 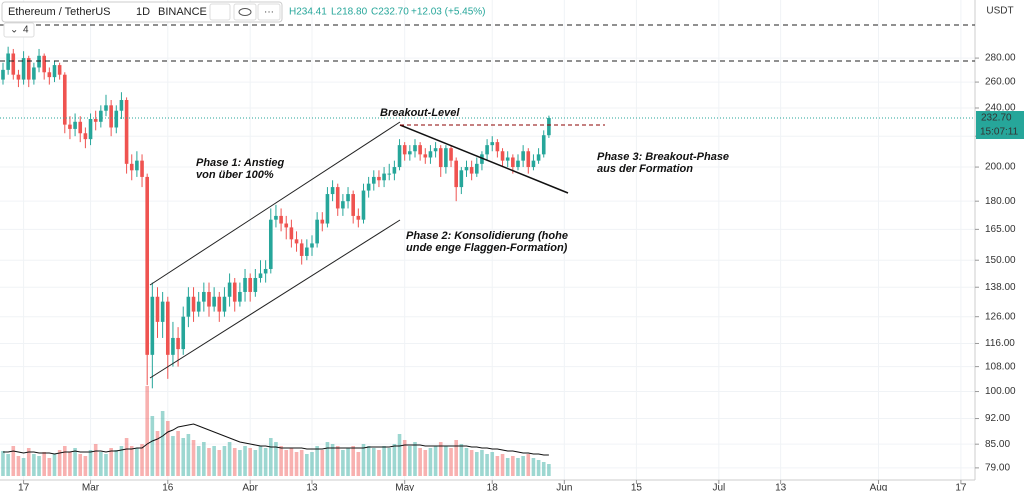 What do you see at coordinates (999, 11) in the screenshot?
I see `currency: USDT` at bounding box center [999, 11].